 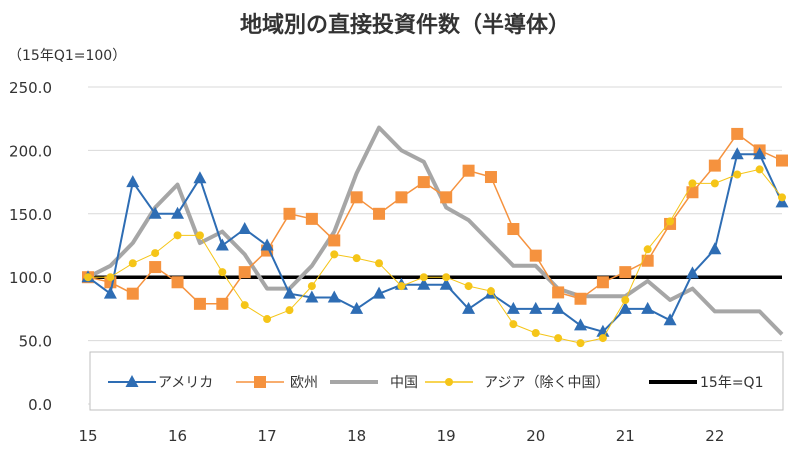 I want to click on x-tick-label: 21, so click(x=625, y=436).